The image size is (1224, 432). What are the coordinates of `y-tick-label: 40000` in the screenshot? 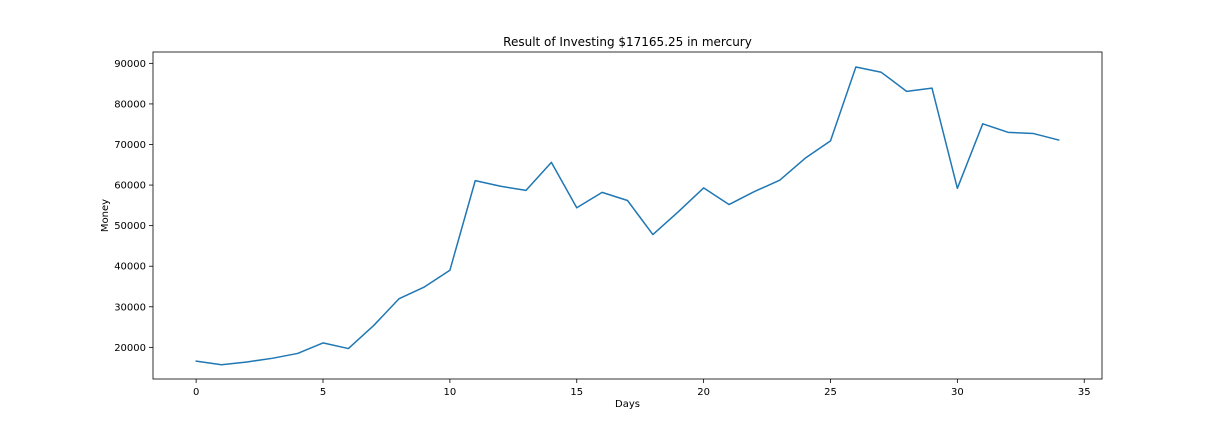 It's located at (130, 267).